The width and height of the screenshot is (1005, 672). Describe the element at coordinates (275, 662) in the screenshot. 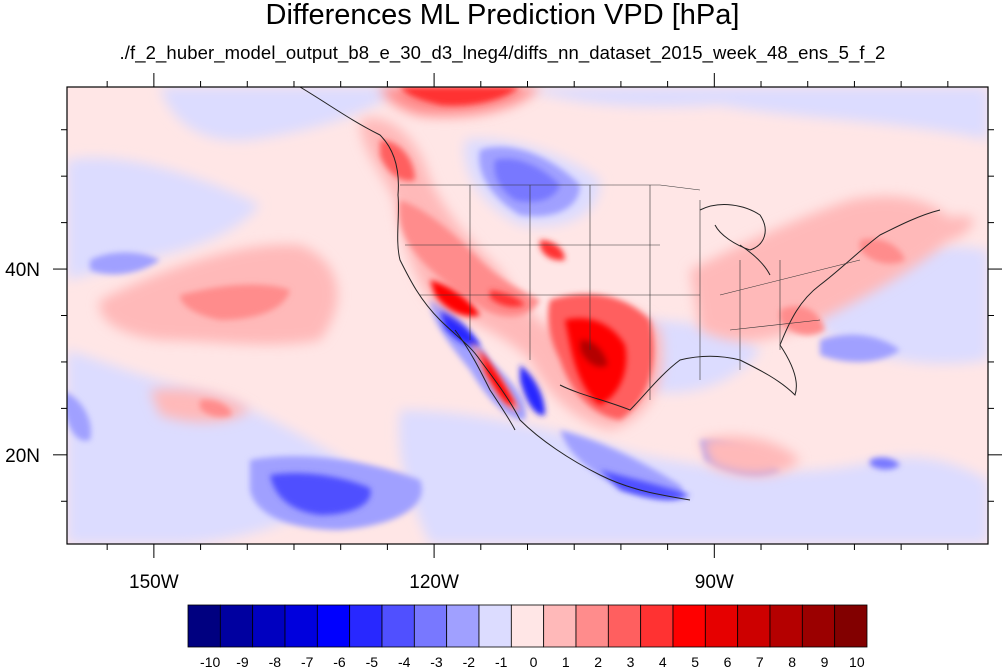

I see `colorbar-label: -8` at that location.